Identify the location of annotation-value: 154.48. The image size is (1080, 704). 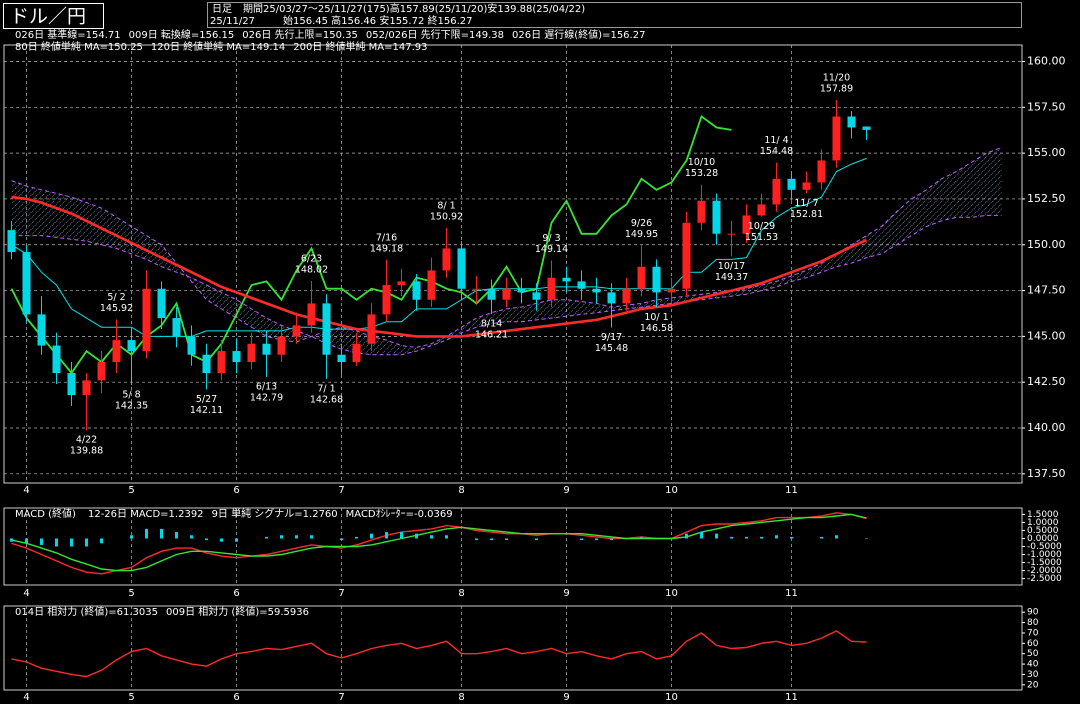
(776, 151).